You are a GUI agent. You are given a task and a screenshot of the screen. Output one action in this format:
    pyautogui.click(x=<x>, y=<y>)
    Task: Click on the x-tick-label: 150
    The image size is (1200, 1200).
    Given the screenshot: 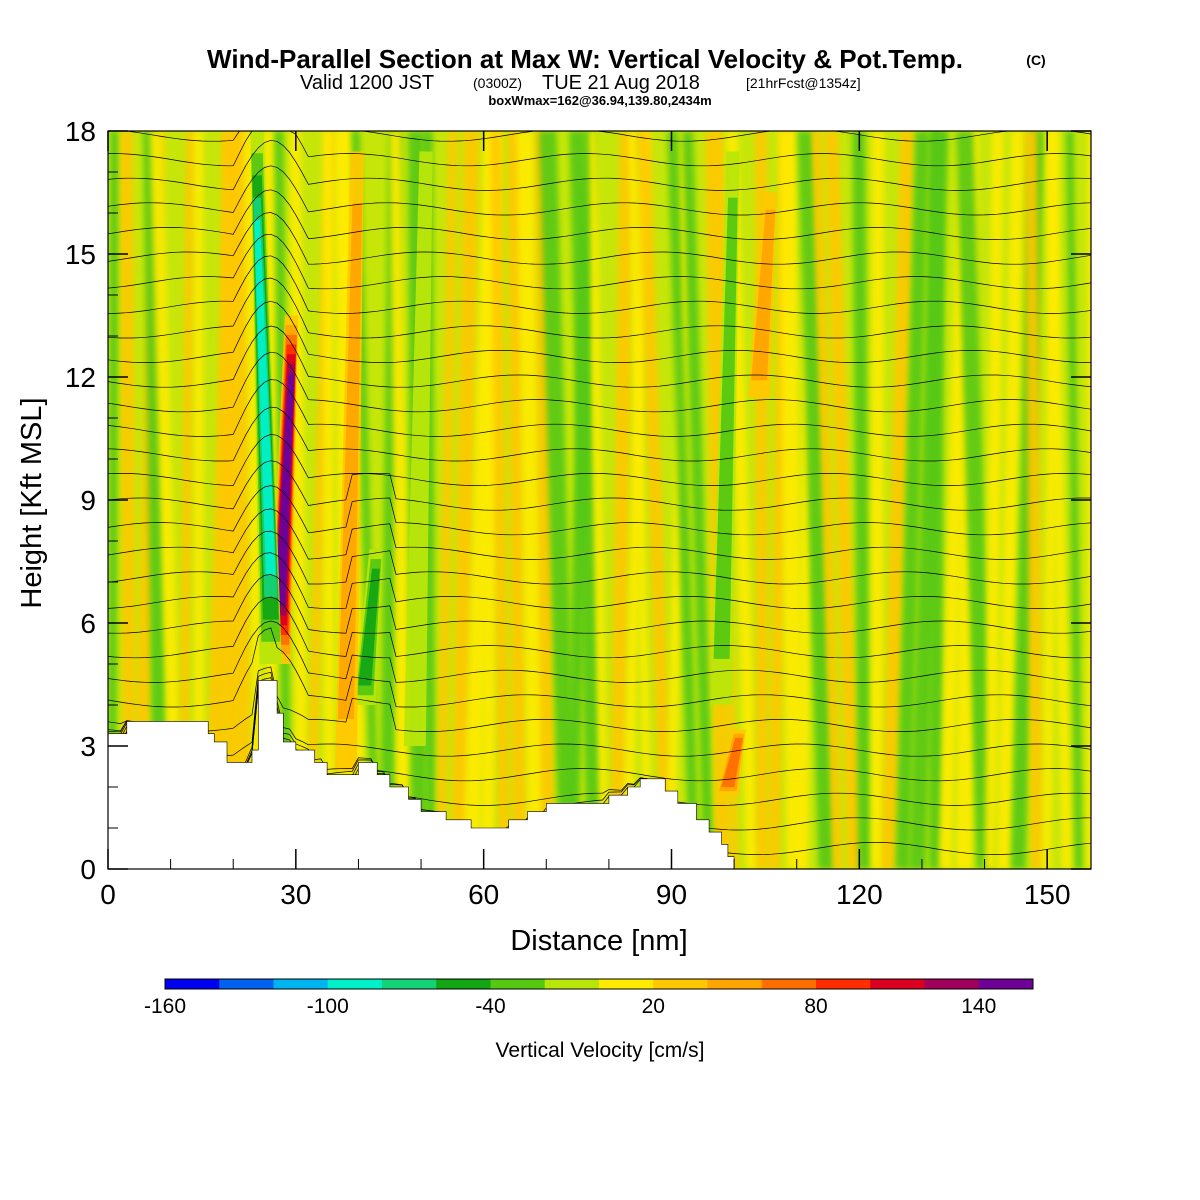 What is the action you would take?
    pyautogui.click(x=1047, y=894)
    